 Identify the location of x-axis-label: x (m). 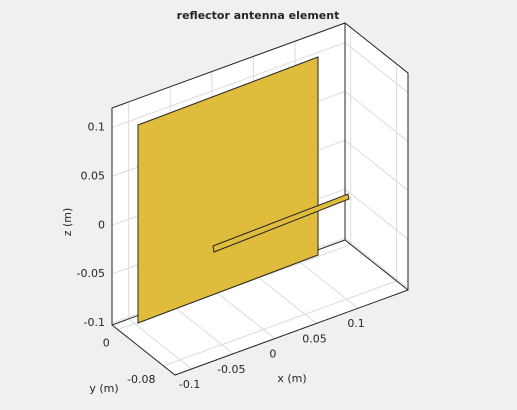
(291, 378).